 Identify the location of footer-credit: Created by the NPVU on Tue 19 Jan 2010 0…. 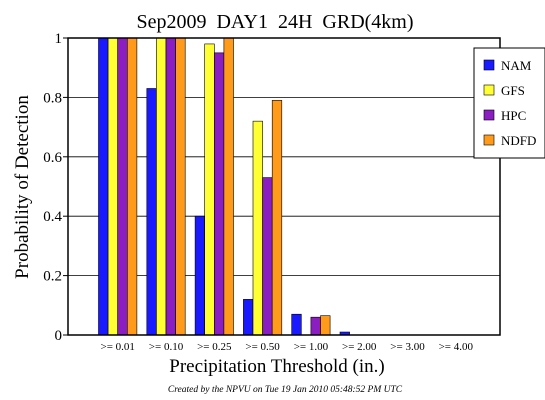
(285, 390).